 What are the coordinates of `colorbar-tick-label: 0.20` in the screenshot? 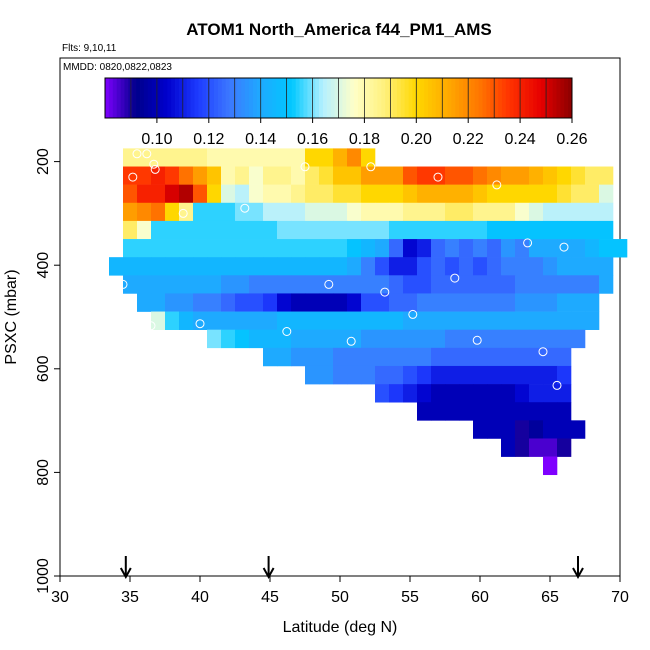 It's located at (416, 139).